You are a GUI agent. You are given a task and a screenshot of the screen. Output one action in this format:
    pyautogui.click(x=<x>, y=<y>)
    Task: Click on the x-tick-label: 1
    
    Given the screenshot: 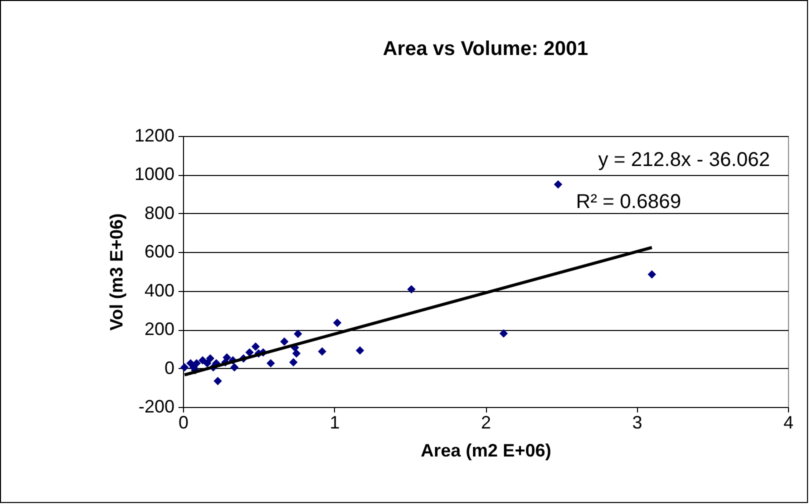 What is the action you would take?
    pyautogui.click(x=335, y=422)
    